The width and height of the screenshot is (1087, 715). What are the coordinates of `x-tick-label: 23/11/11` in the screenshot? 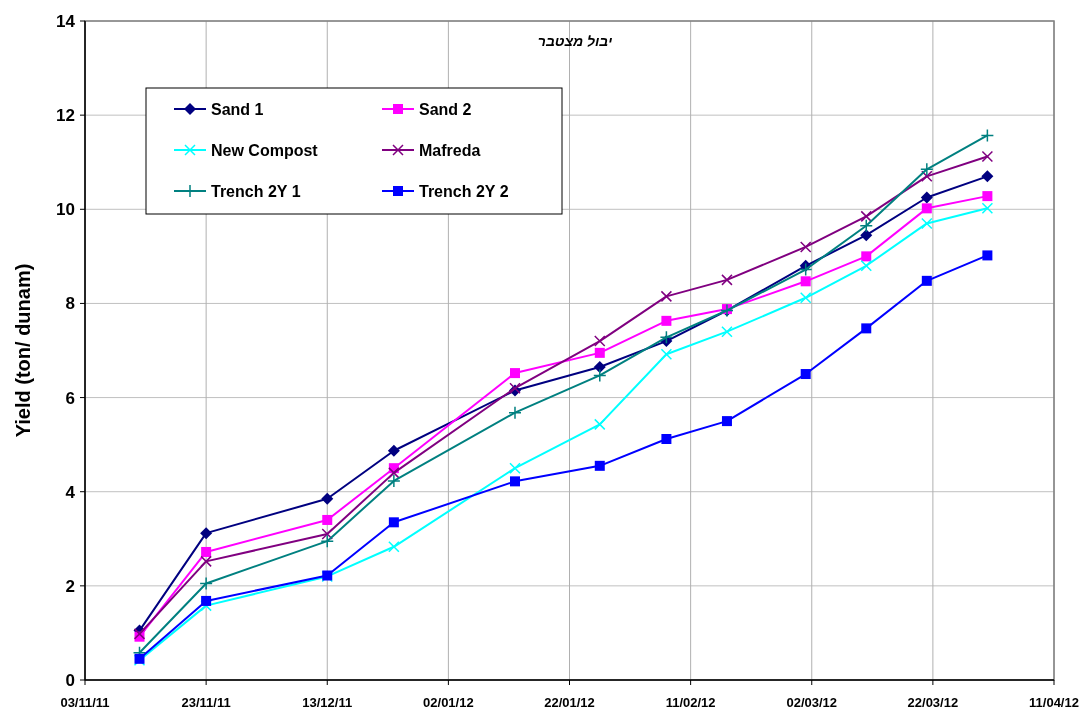 It's located at (206, 702).